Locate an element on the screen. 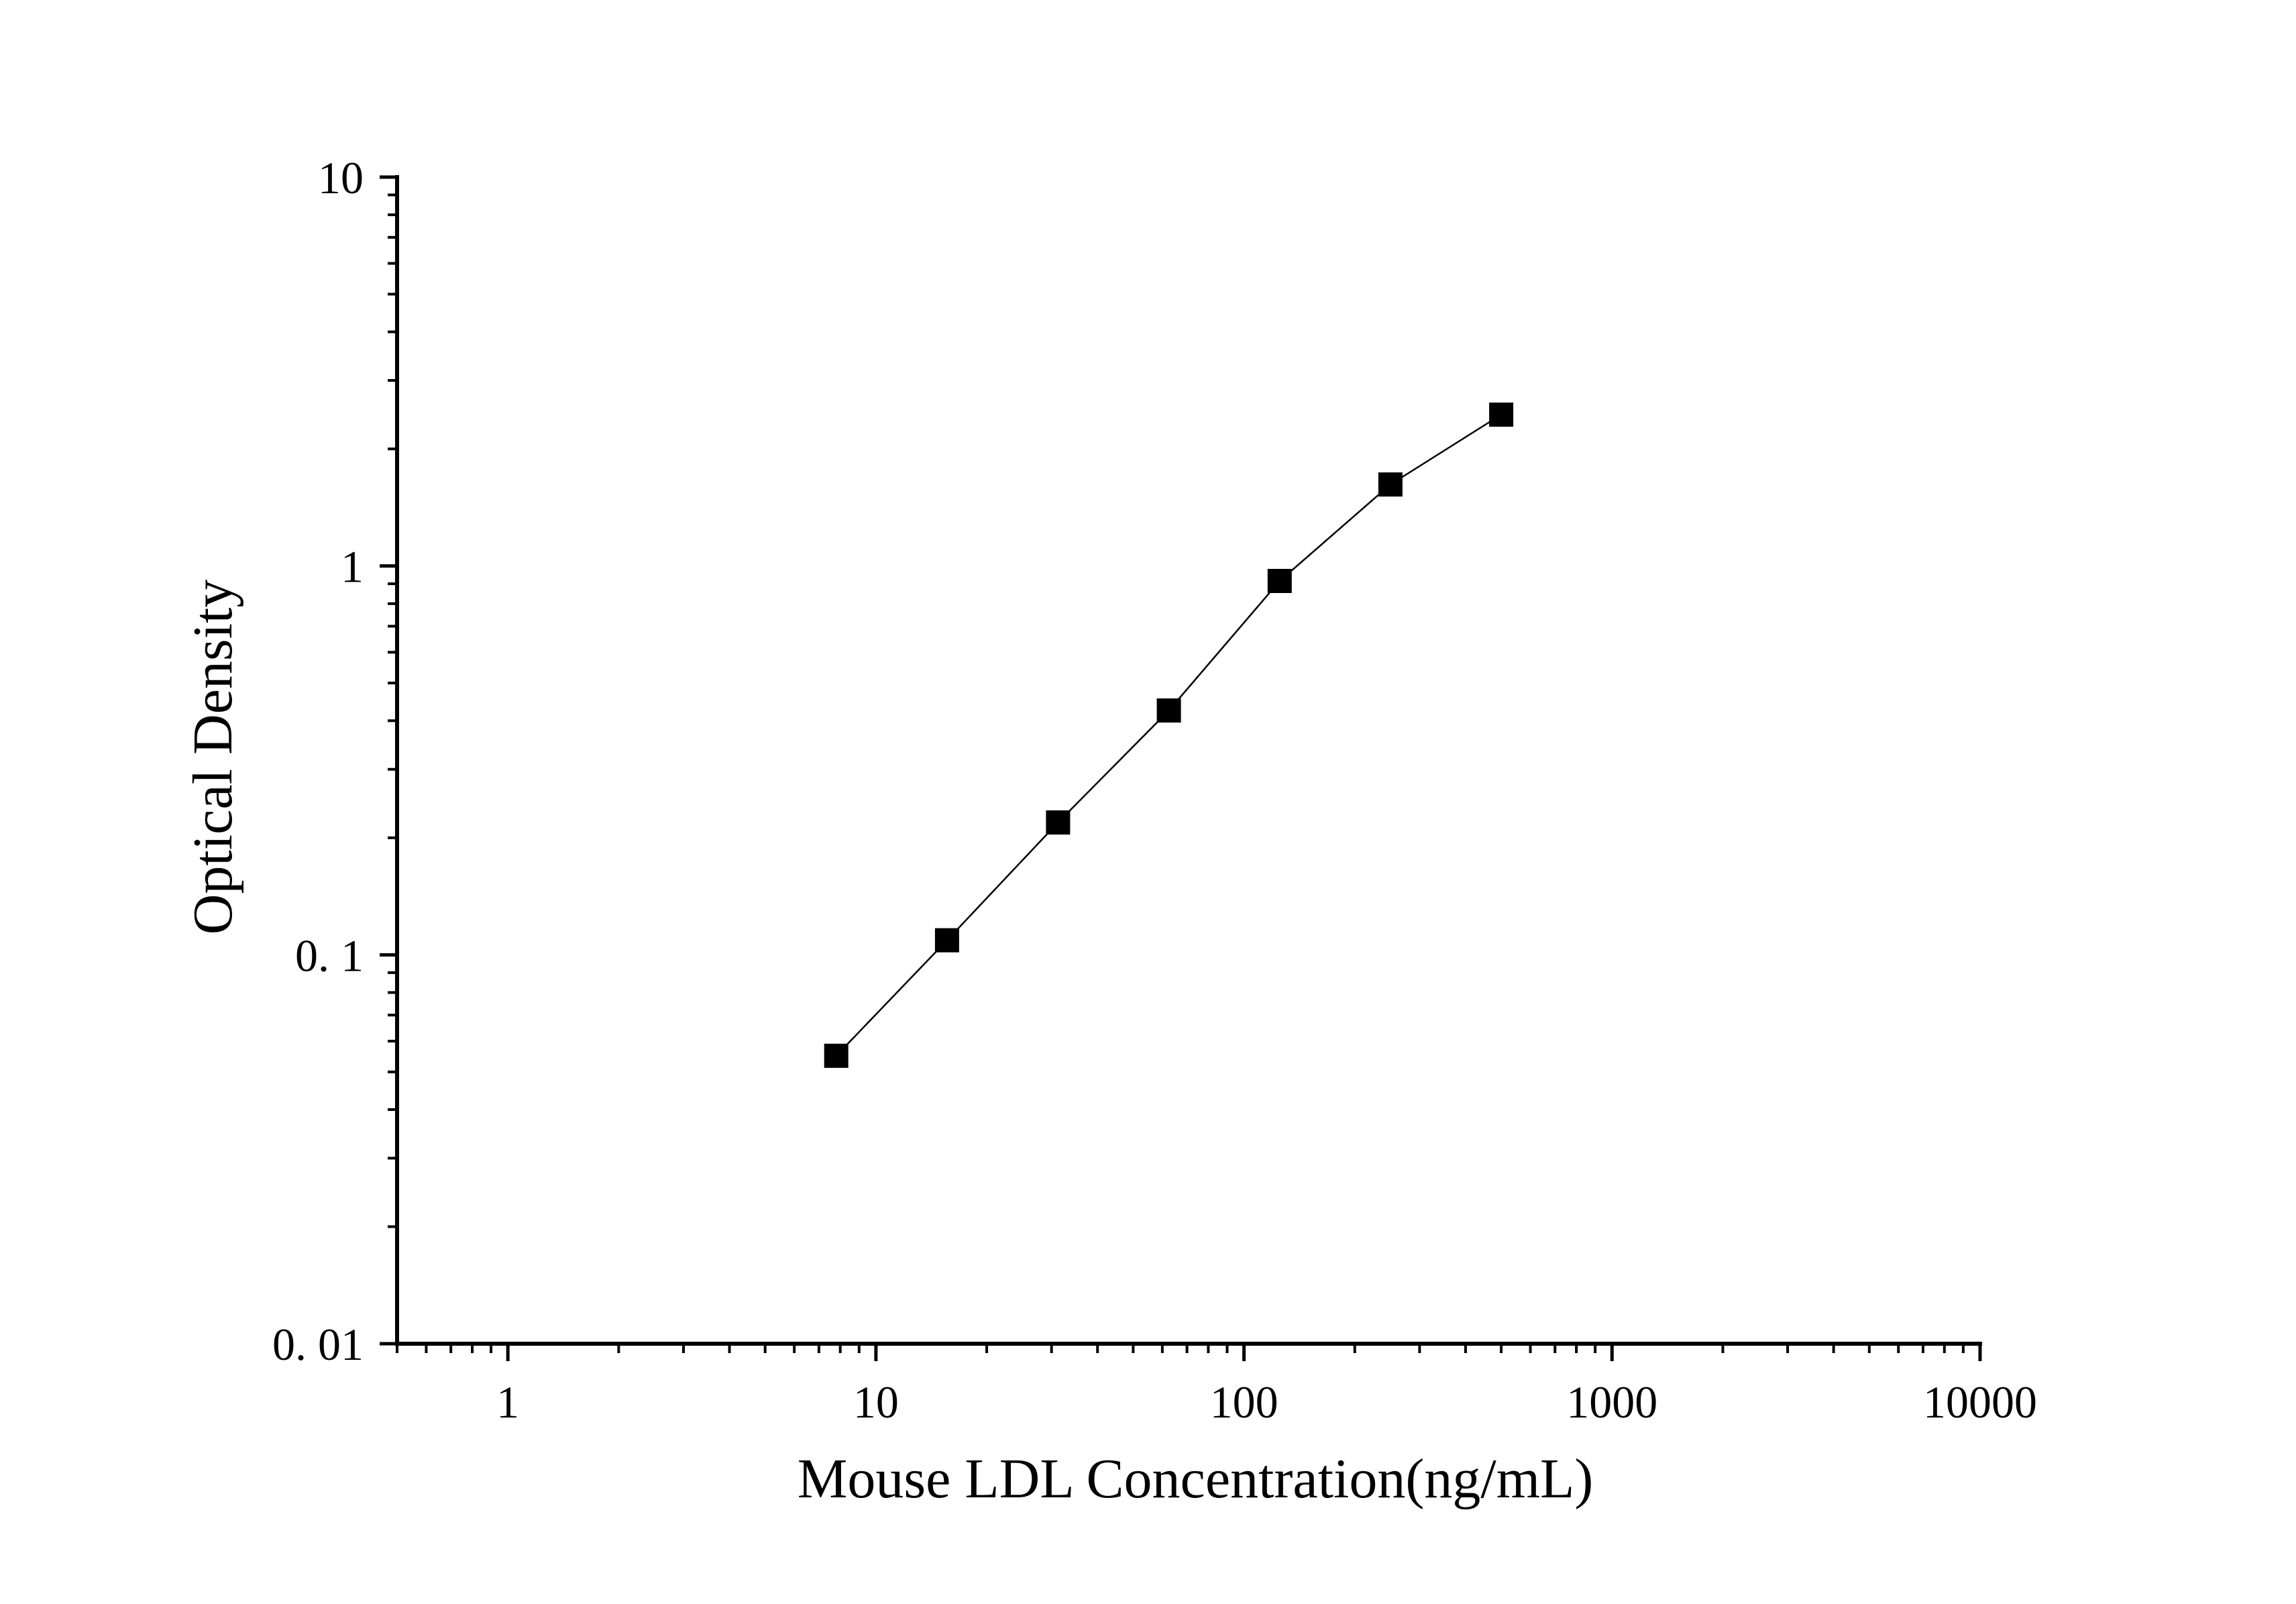  x-axis-title: Mouse LDL Concentration(ng/mL) is located at coordinates (1196, 1479).